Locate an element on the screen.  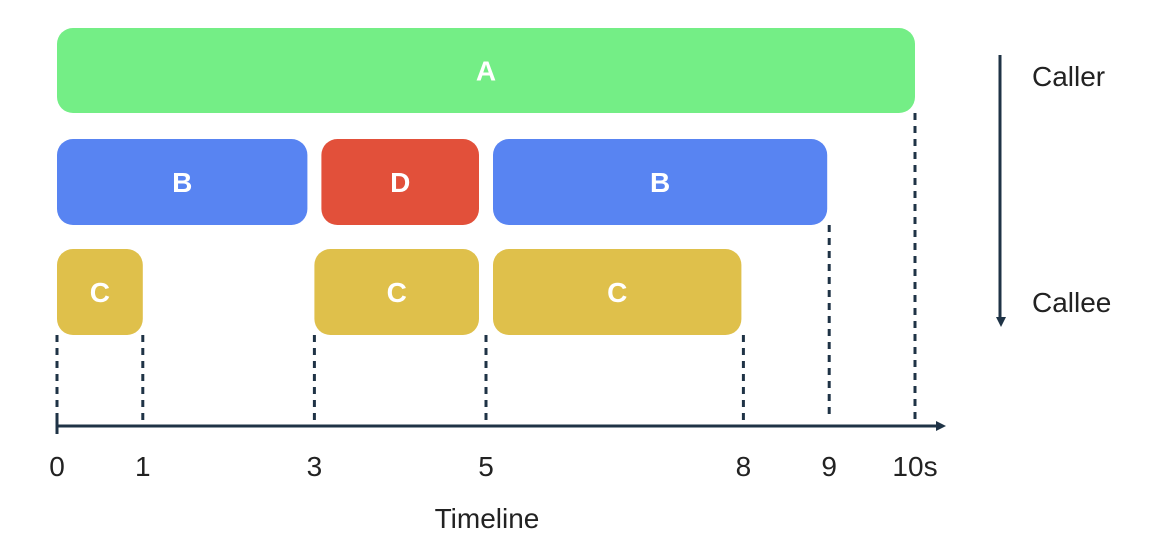
caller-label: Caller is located at coordinates (1068, 76).